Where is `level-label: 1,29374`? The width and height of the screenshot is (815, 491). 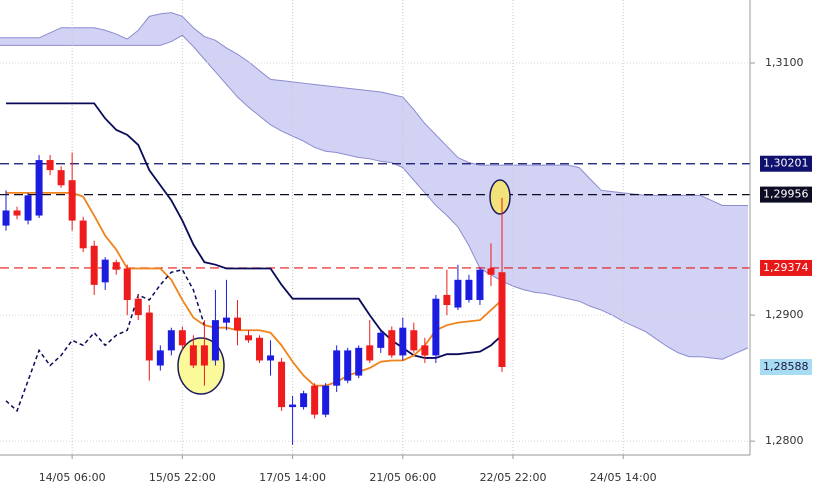 level-label: 1,29374 is located at coordinates (786, 267).